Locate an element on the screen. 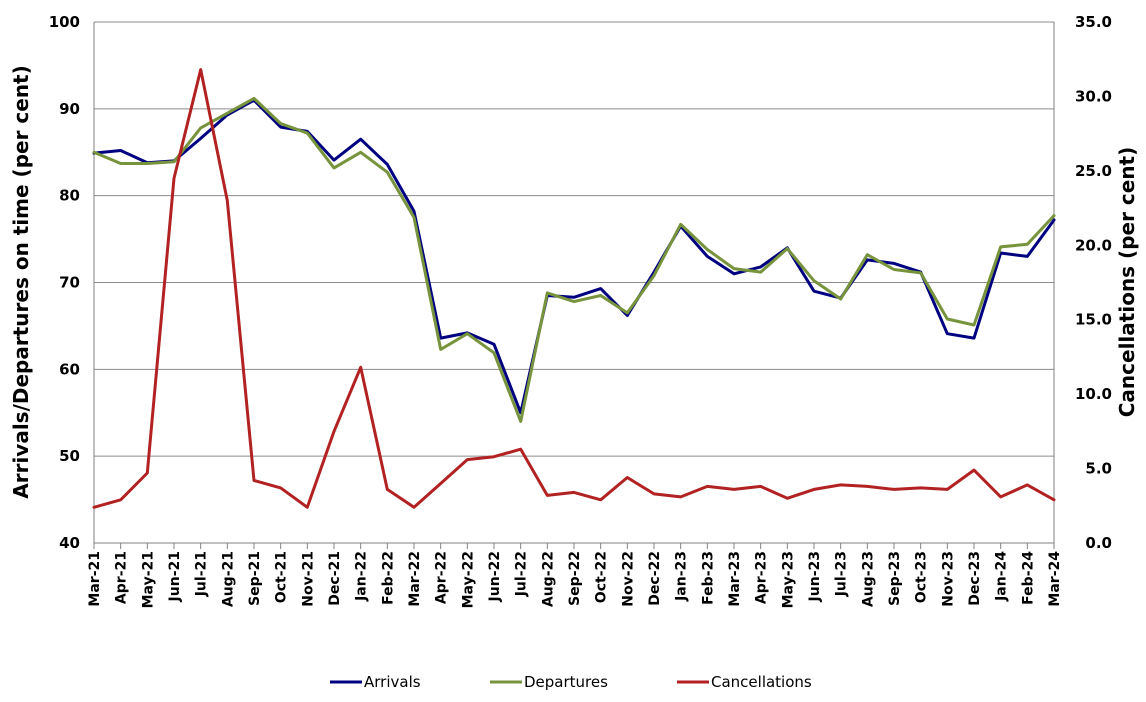 The image size is (1146, 702). x-tick-label: Aug-23 is located at coordinates (868, 579).